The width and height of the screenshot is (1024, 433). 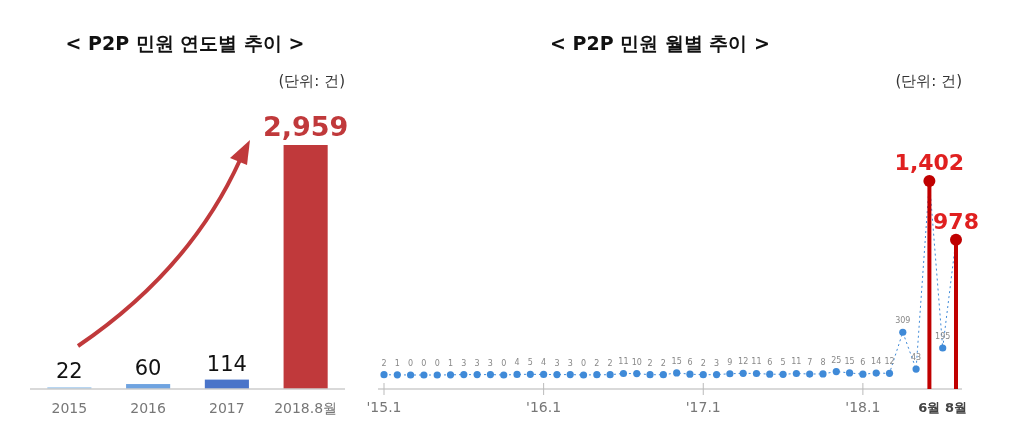 What do you see at coordinates (660, 43) in the screenshot?
I see `chart-title: < P2P 민원 월별 추이 >` at bounding box center [660, 43].